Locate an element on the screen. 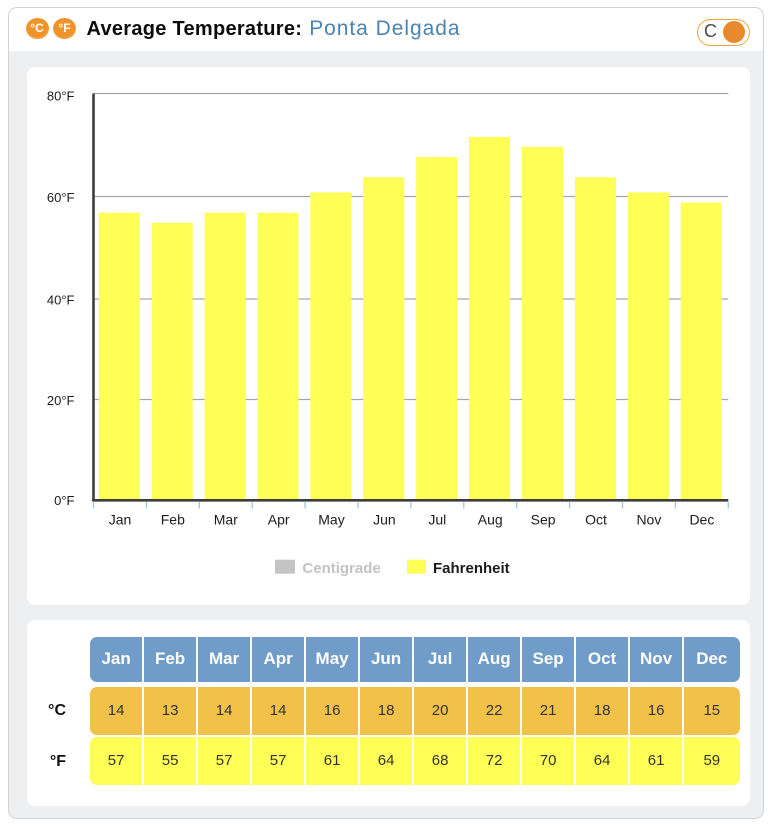  svg-text: Centigrade is located at coordinates (341, 568).